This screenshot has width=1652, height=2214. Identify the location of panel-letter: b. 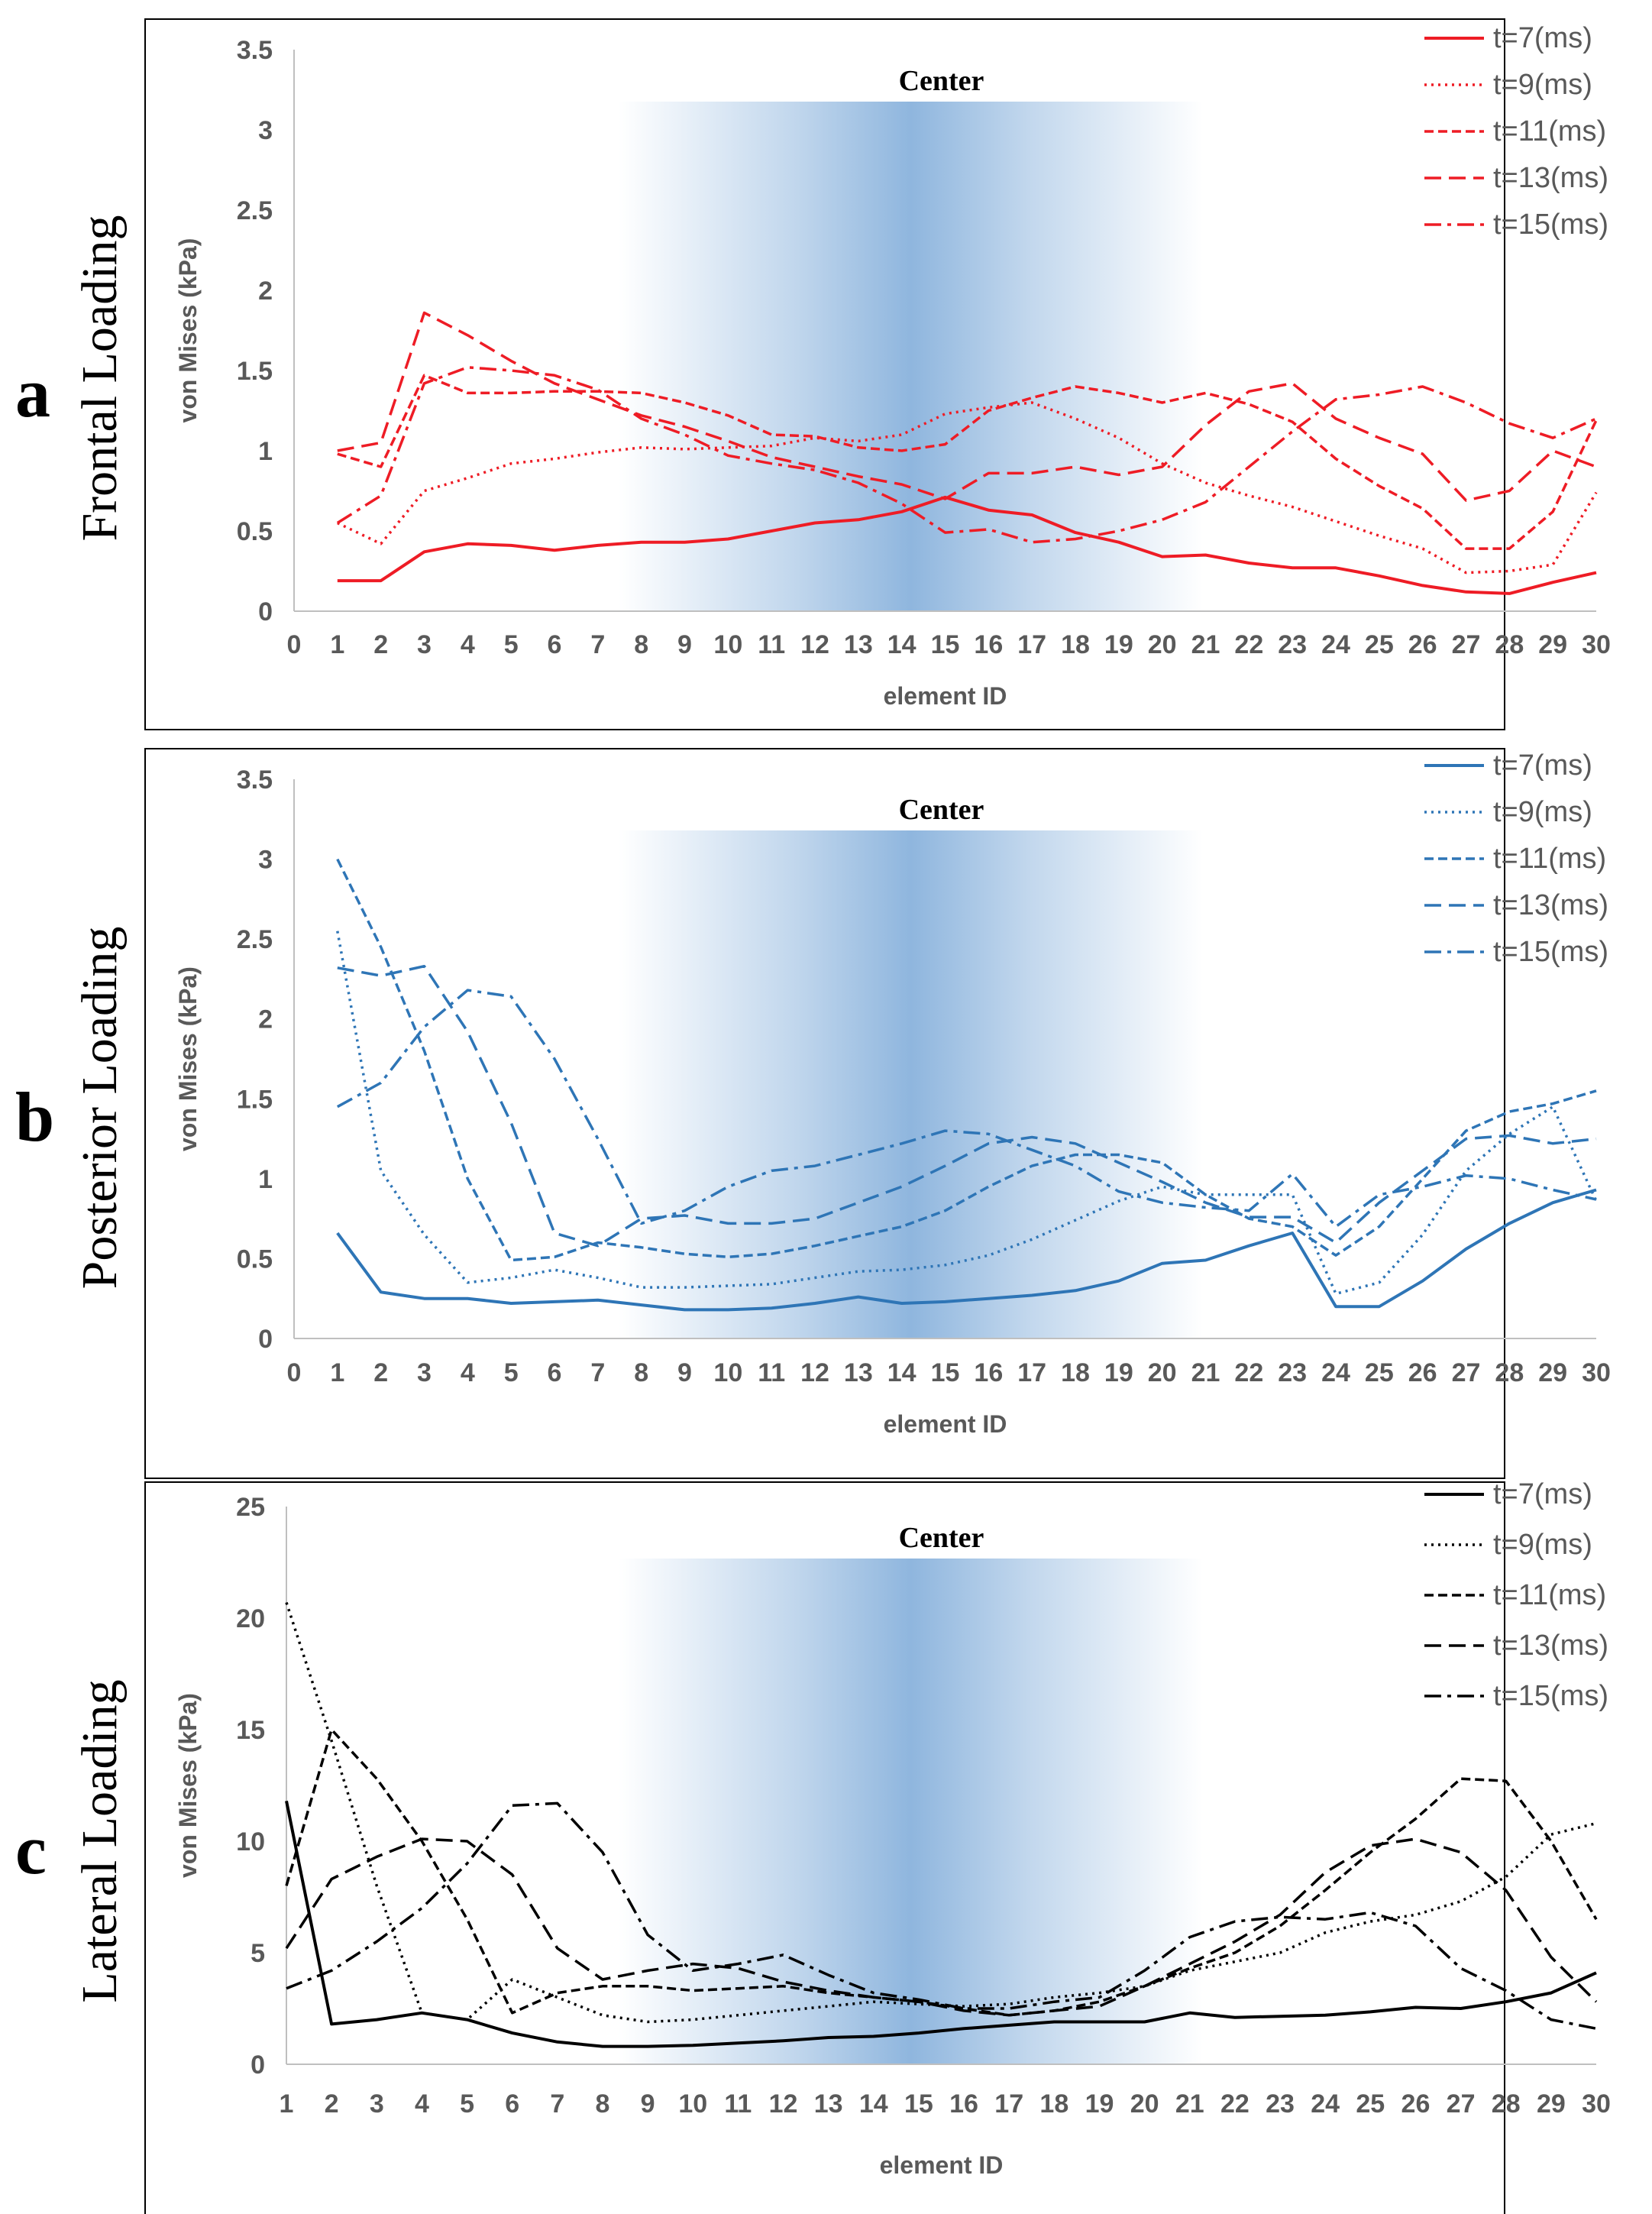
(35, 1117).